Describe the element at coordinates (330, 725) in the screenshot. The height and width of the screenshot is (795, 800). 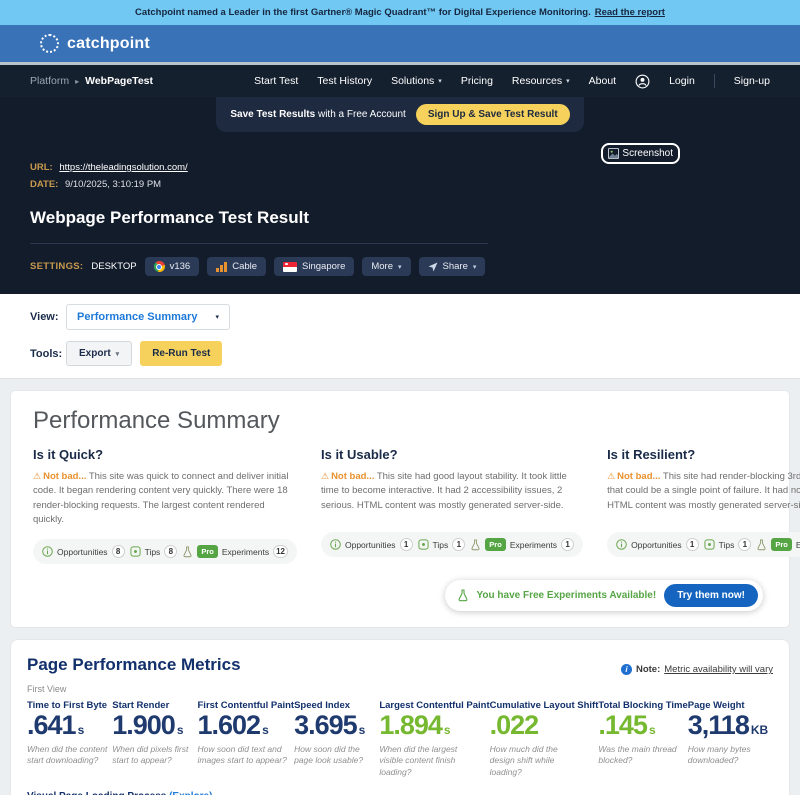
I see `metric-value: 3.695 s` at that location.